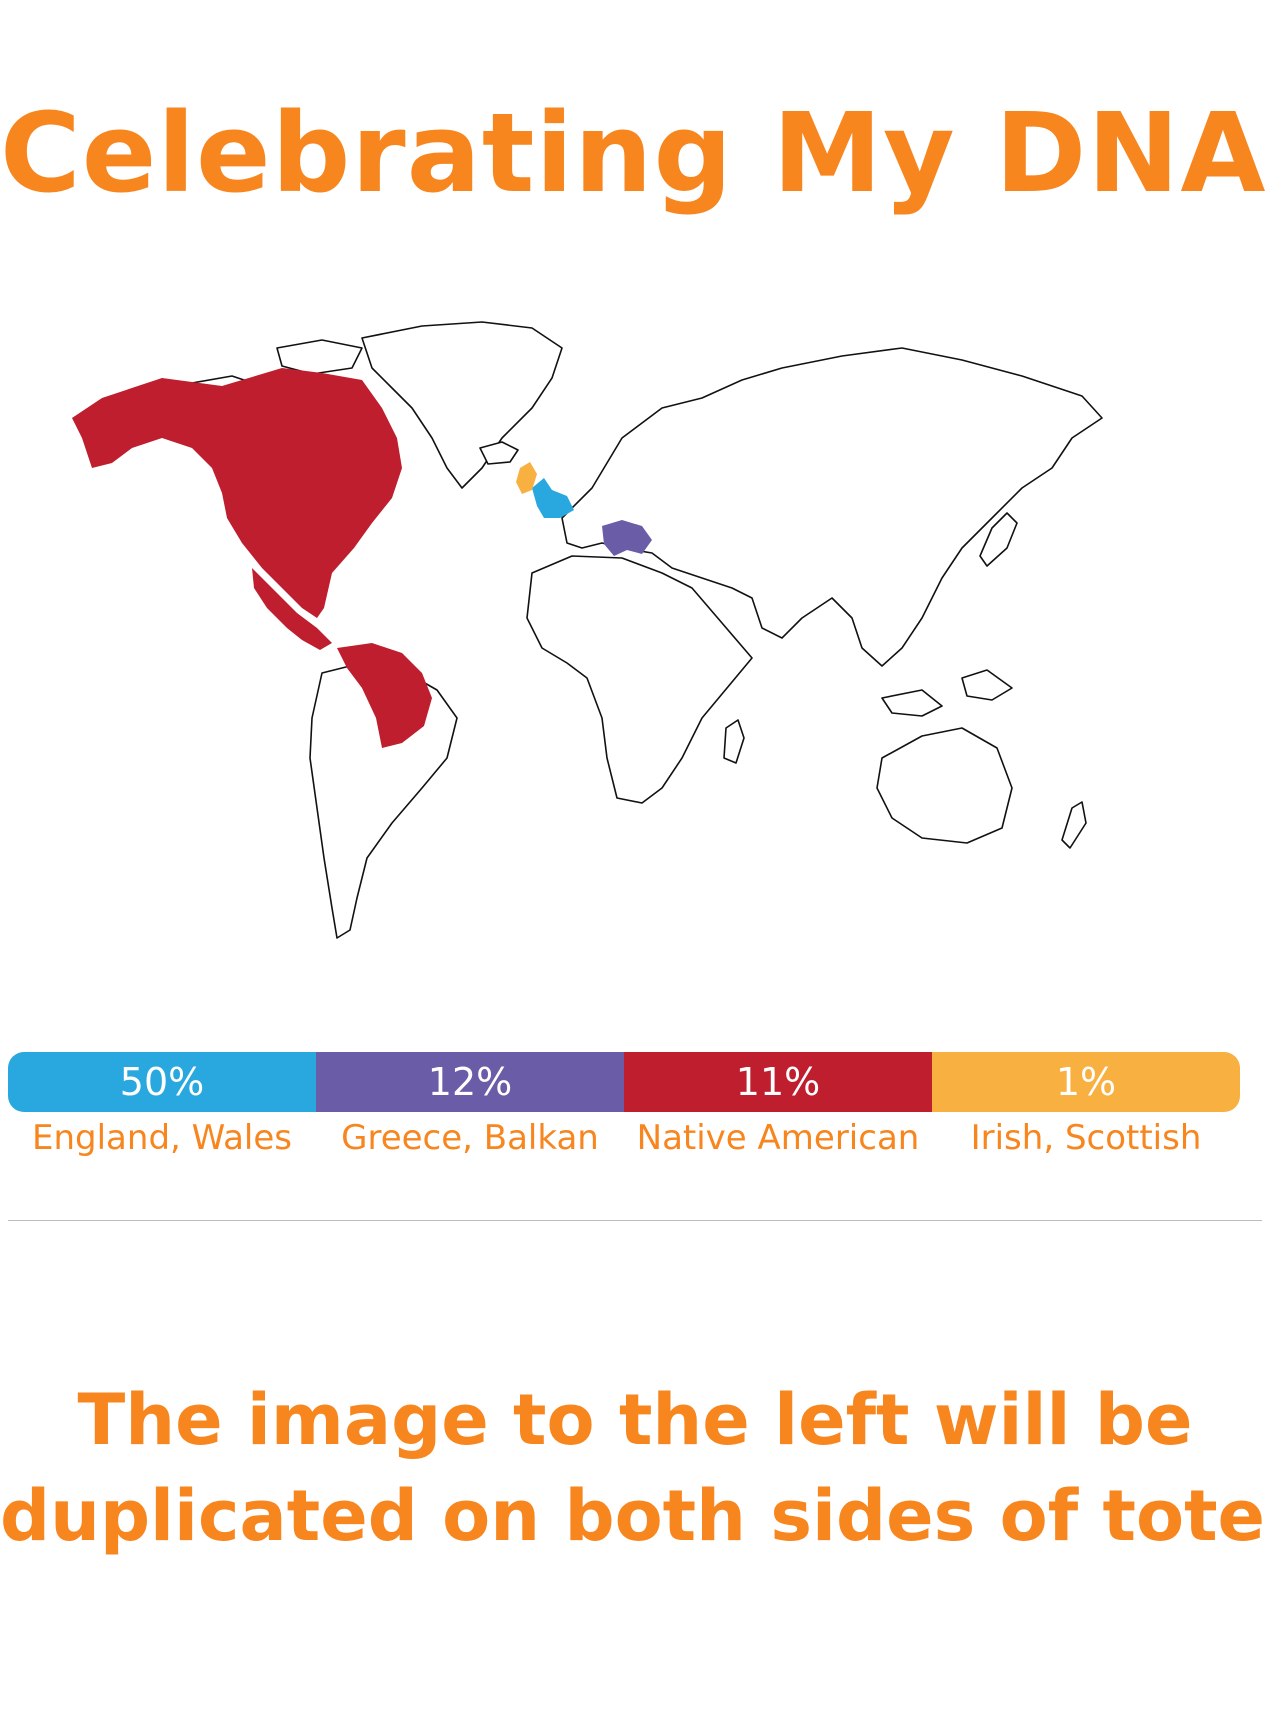  I want to click on legend-label-irish-scottish: Irish, Scottish, so click(1086, 1138).